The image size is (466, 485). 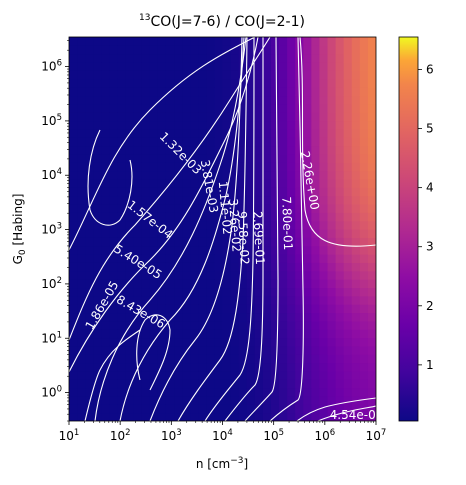 What do you see at coordinates (222, 435) in the screenshot?
I see `x-tick-label: 104` at bounding box center [222, 435].